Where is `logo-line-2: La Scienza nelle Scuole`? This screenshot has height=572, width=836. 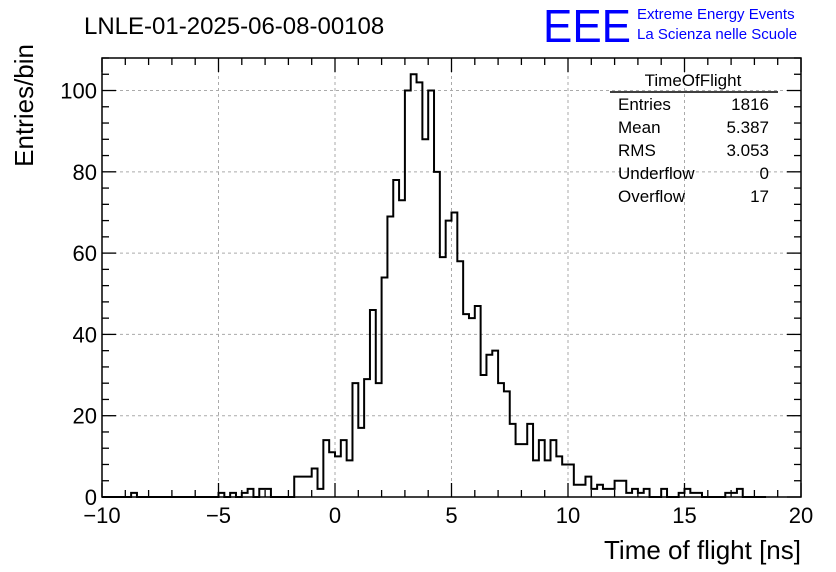 logo-line-2: La Scienza nelle Scuole is located at coordinates (717, 34).